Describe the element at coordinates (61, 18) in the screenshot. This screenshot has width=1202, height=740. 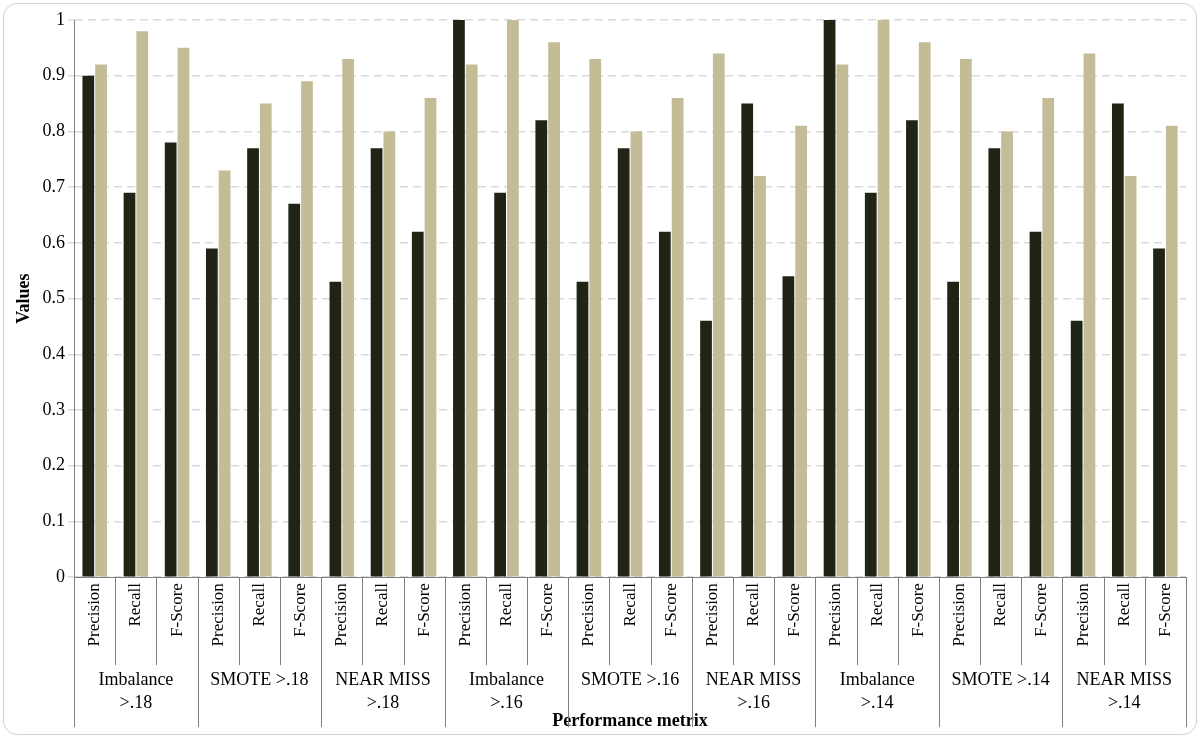
I see `y-tick-label: 1` at that location.